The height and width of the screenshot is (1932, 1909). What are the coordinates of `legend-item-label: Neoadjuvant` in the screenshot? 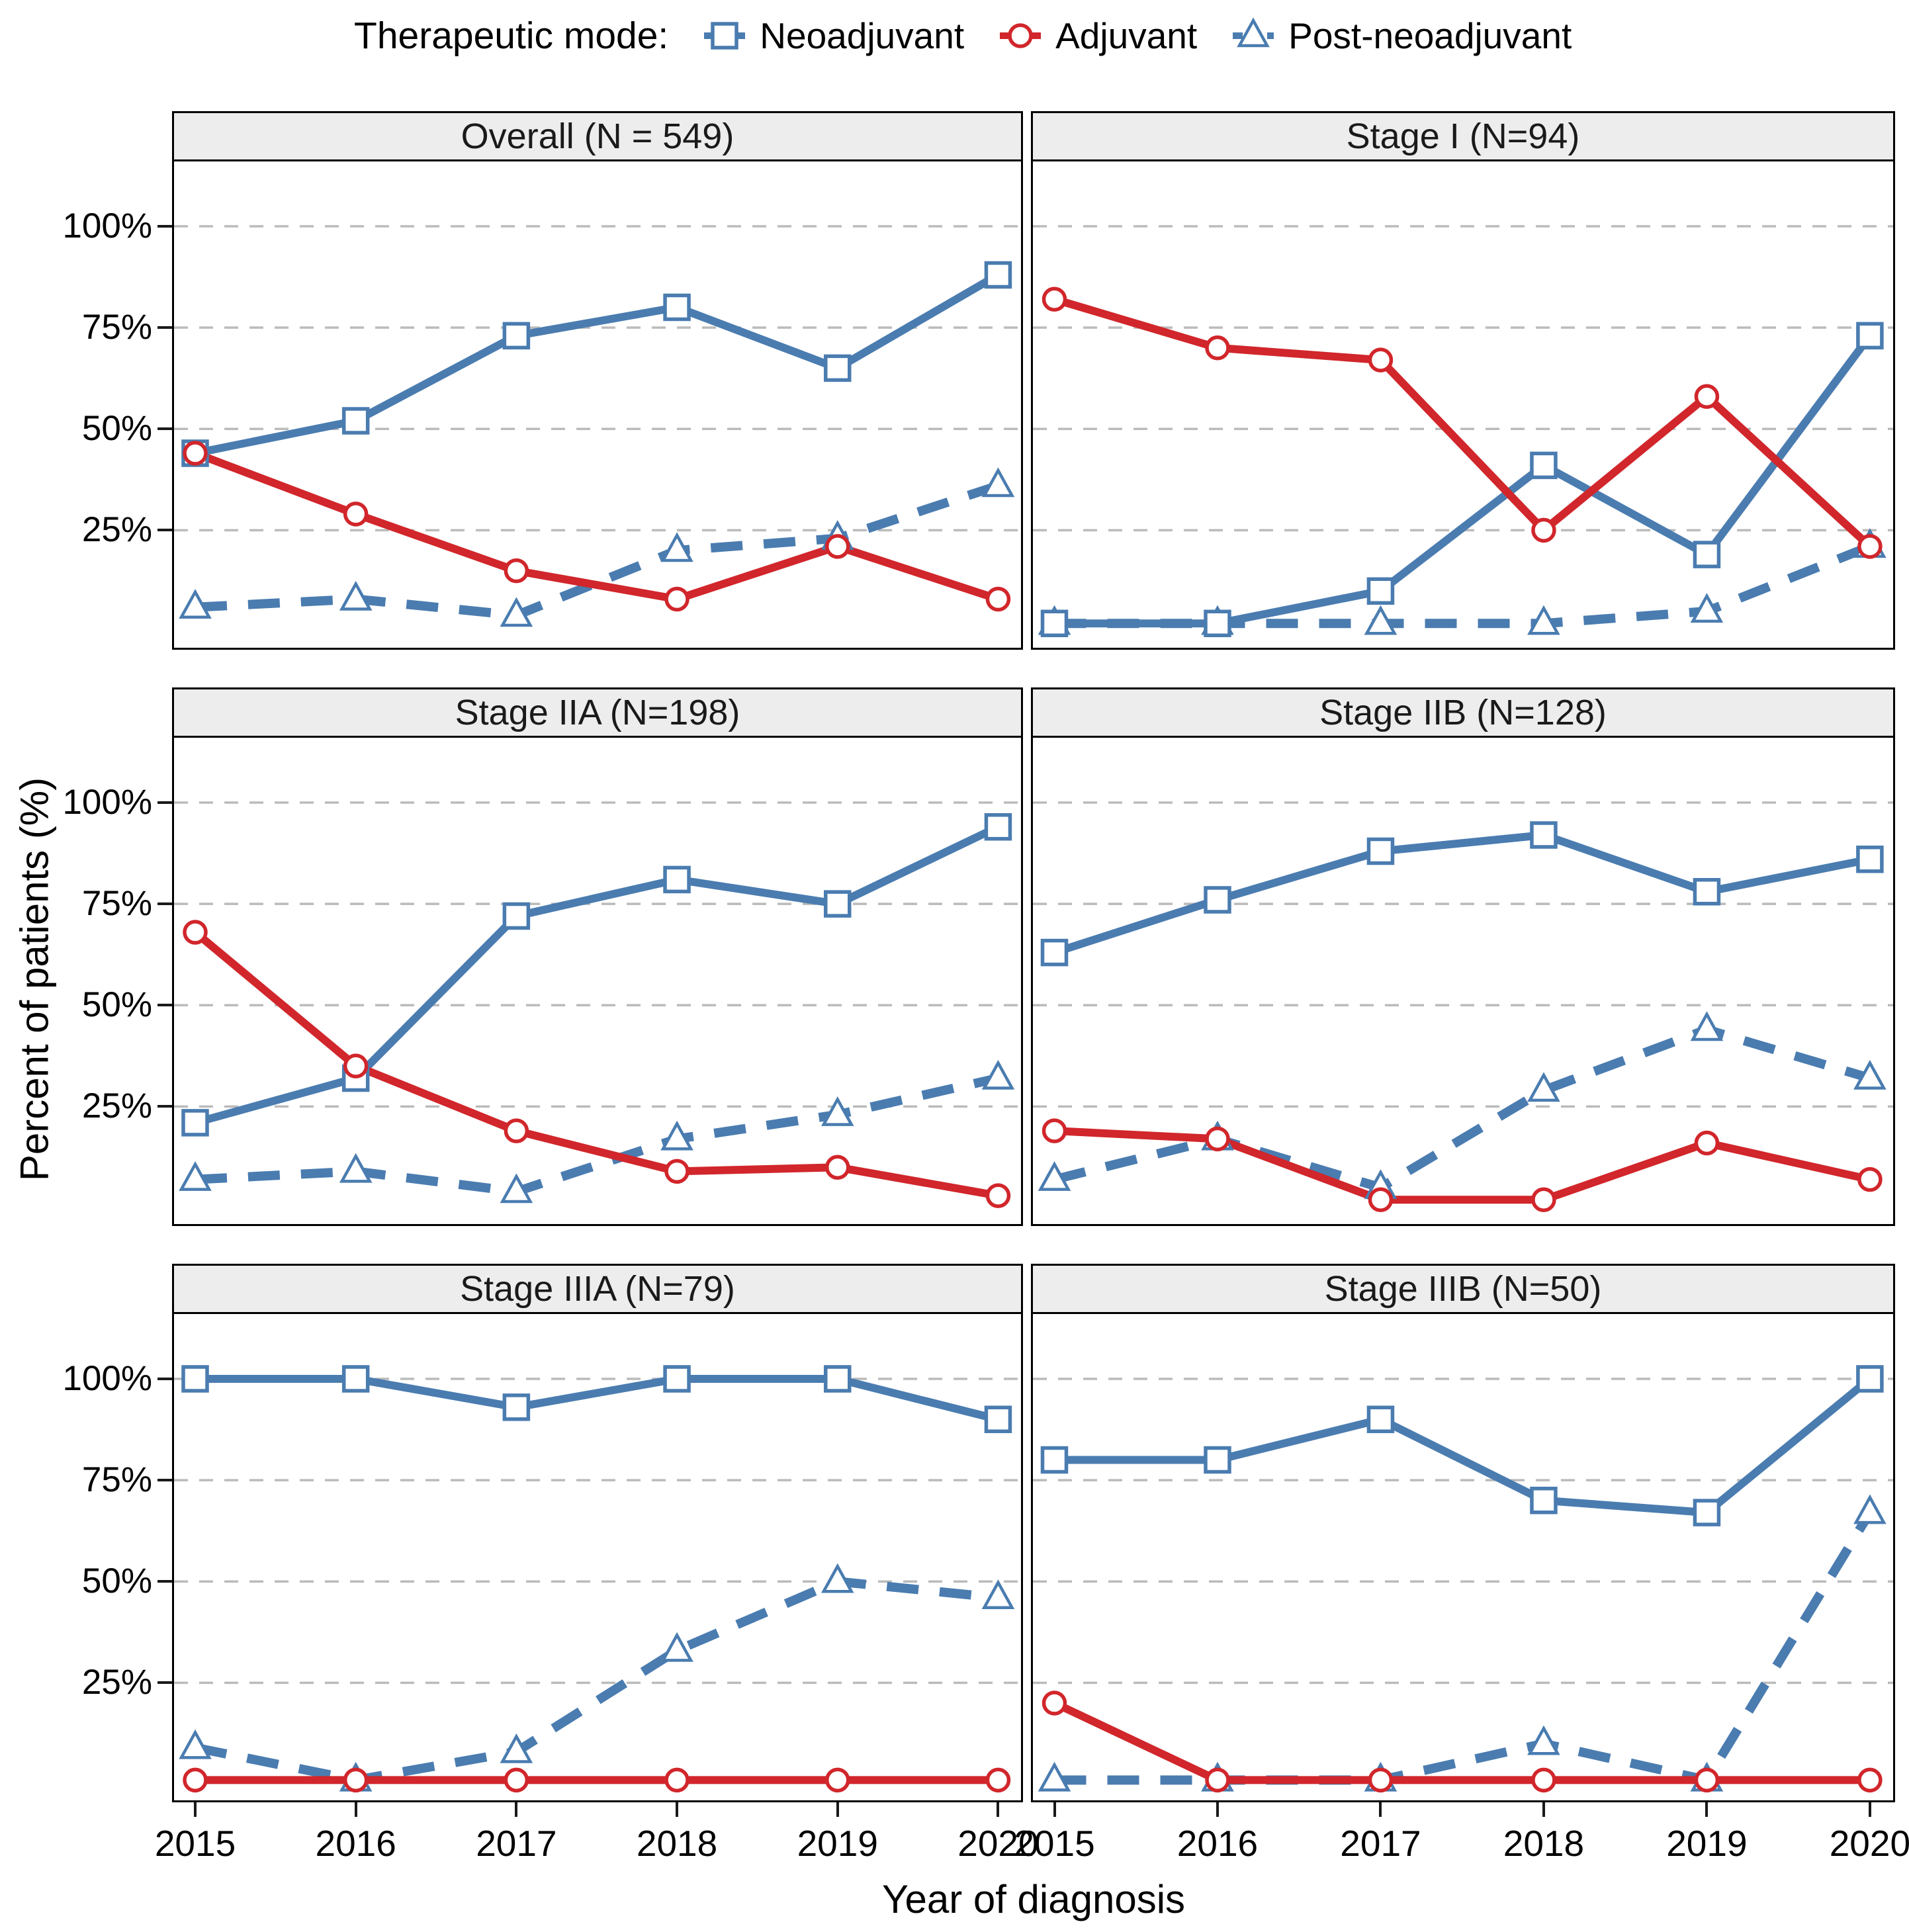 It's located at (862, 35).